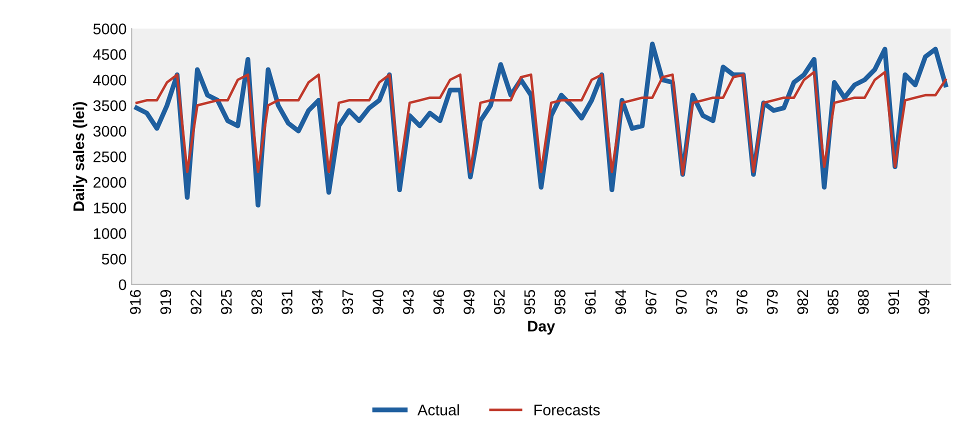 The width and height of the screenshot is (975, 441). What do you see at coordinates (802, 302) in the screenshot?
I see `x-tick-label: 982` at bounding box center [802, 302].